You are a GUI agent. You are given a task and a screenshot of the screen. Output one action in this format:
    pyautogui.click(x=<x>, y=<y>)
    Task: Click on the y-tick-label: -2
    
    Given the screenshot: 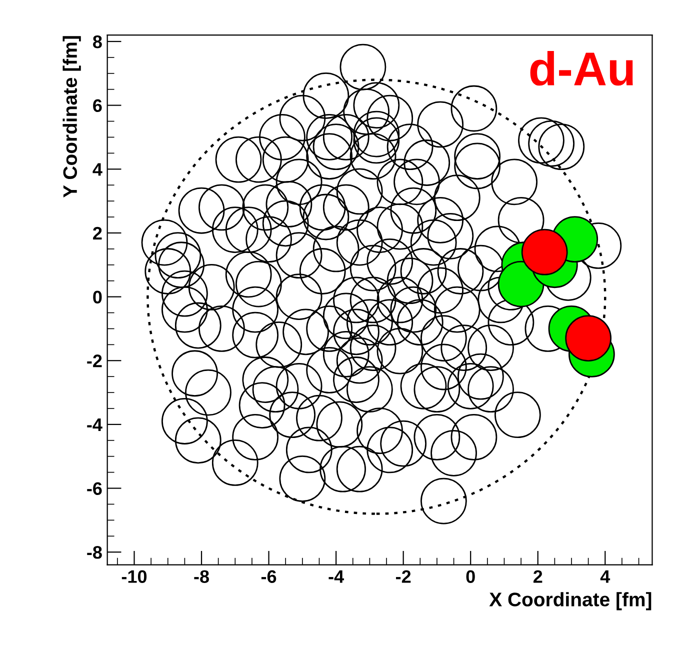 What is the action you would take?
    pyautogui.click(x=94, y=361)
    